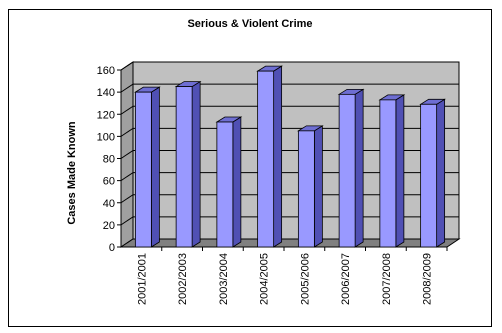  I want to click on y-tick-label: 160, so click(106, 71).